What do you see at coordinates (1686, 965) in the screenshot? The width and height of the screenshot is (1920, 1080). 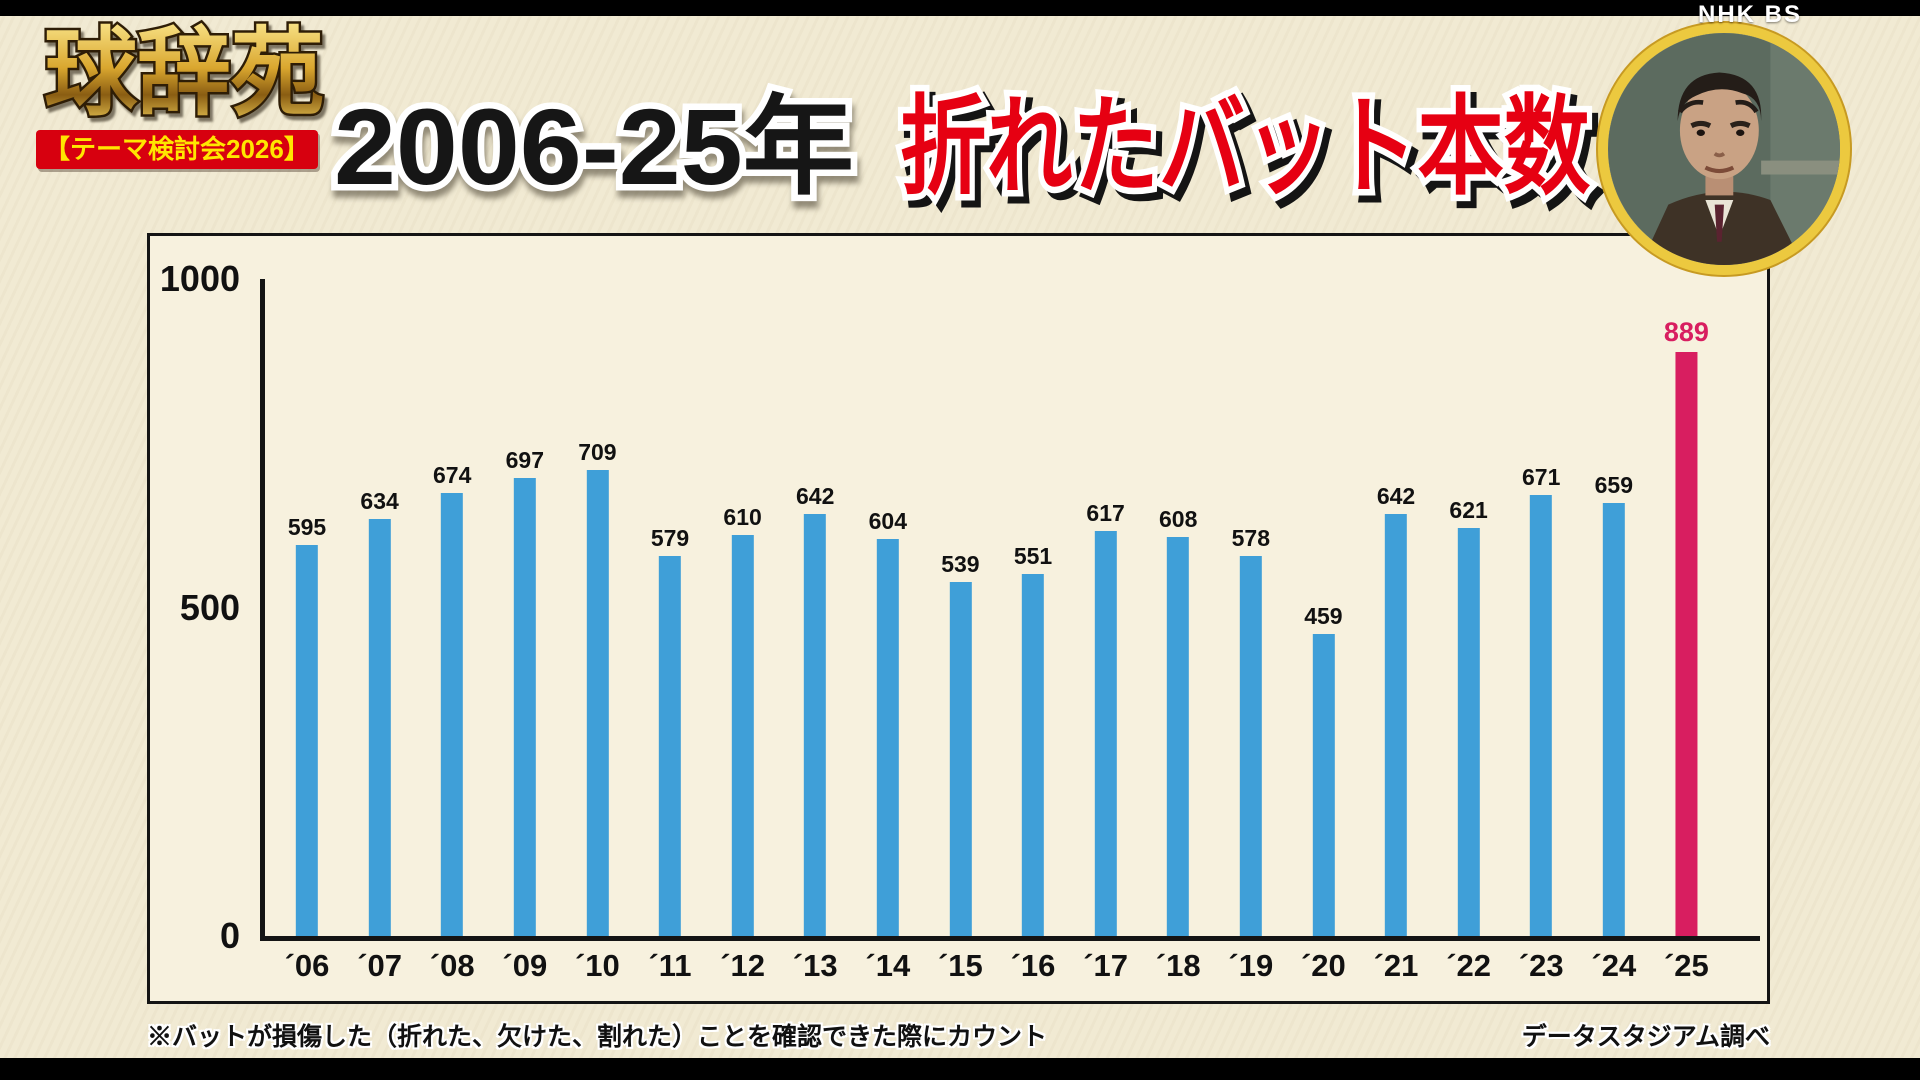 I see `x-tick-label: ´25` at bounding box center [1686, 965].